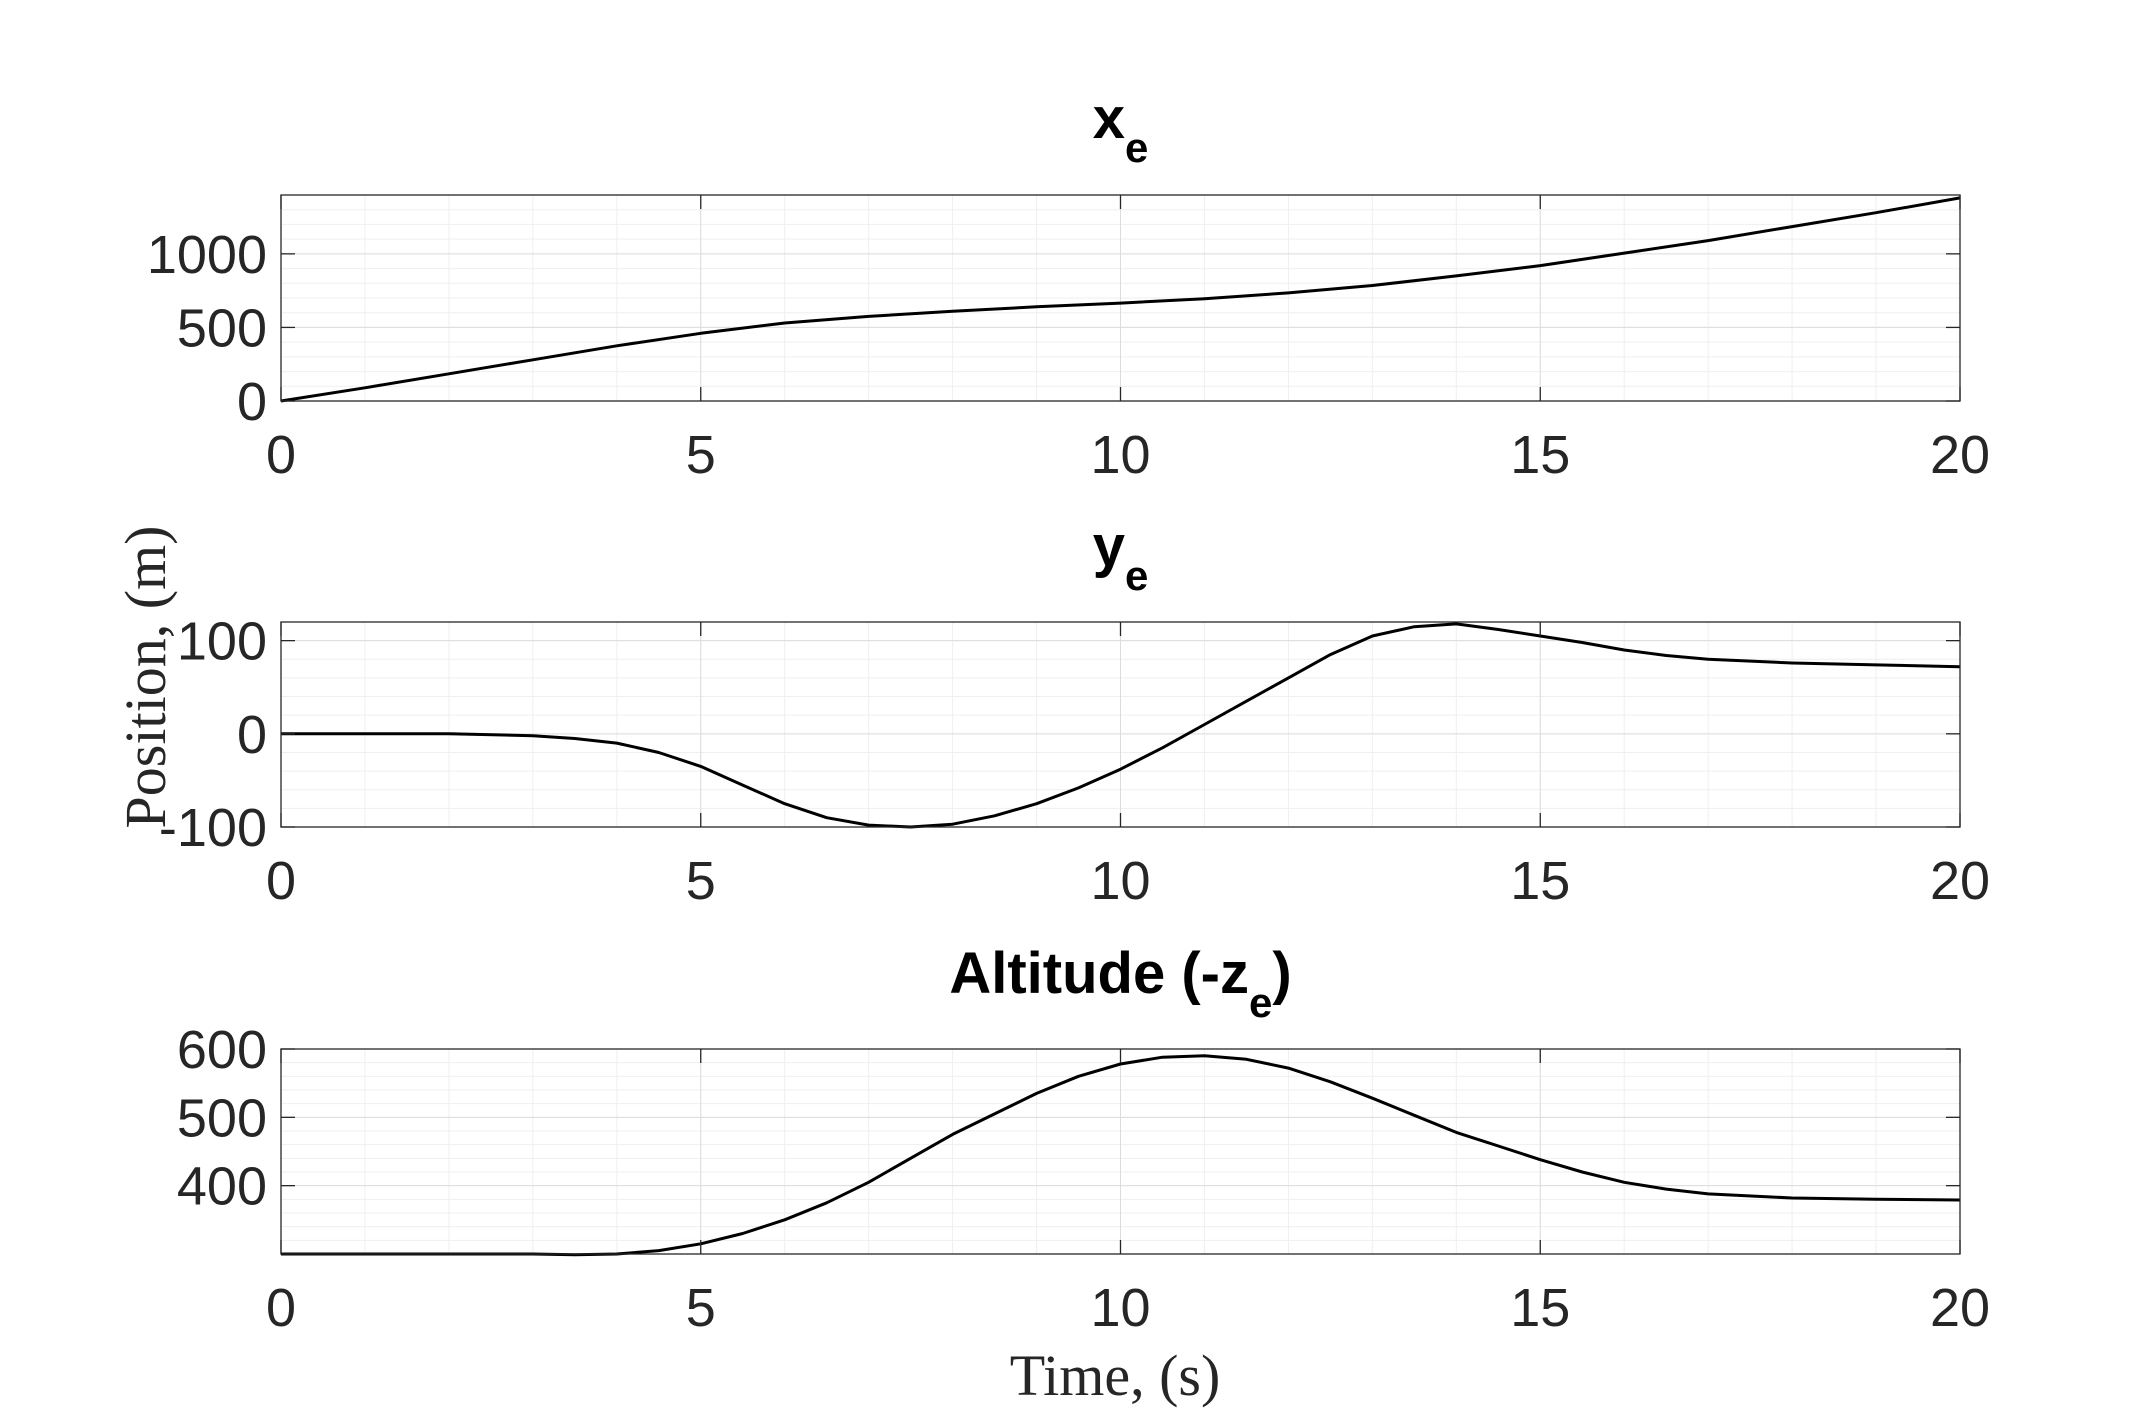 The width and height of the screenshot is (2138, 1409). I want to click on subplot-title-main: Altitude (-z, so click(1099, 973).